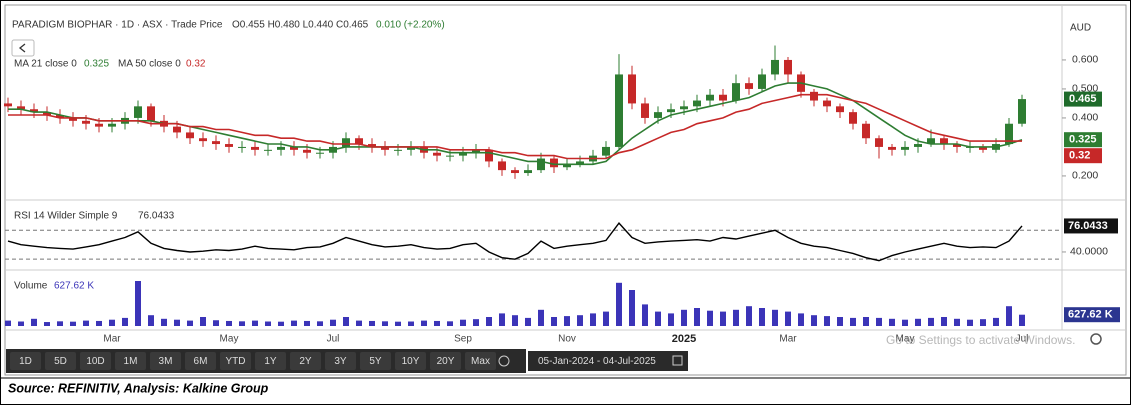  What do you see at coordinates (1092, 315) in the screenshot?
I see `volume-label-box` at bounding box center [1092, 315].